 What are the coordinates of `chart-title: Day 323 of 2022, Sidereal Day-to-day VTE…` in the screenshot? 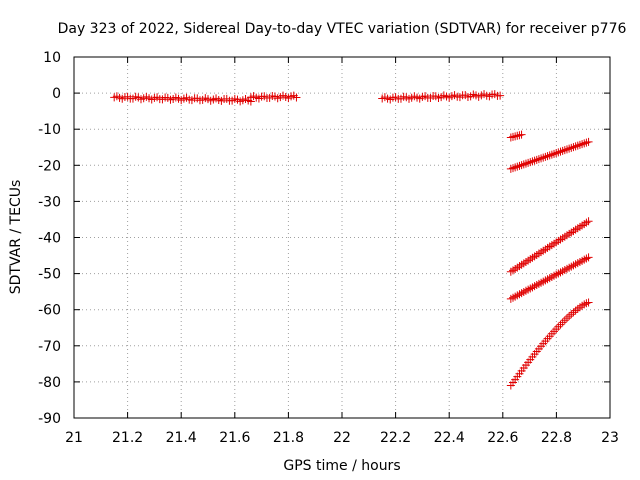 It's located at (342, 29).